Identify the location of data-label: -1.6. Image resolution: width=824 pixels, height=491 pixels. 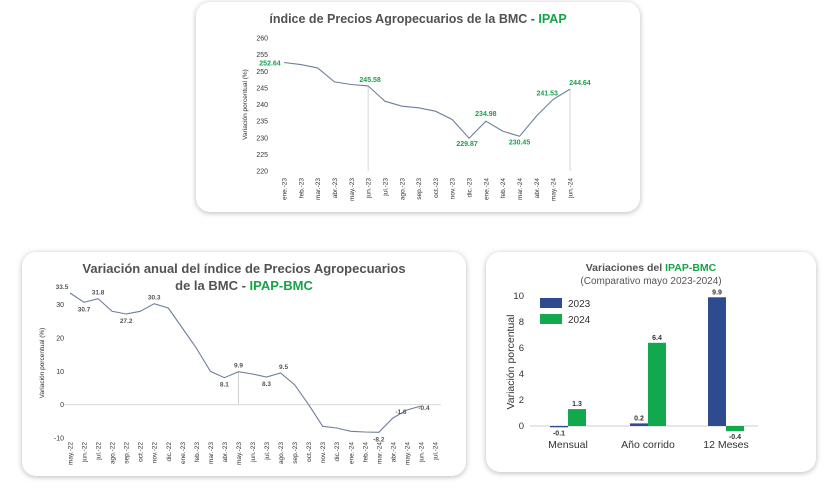
(401, 412).